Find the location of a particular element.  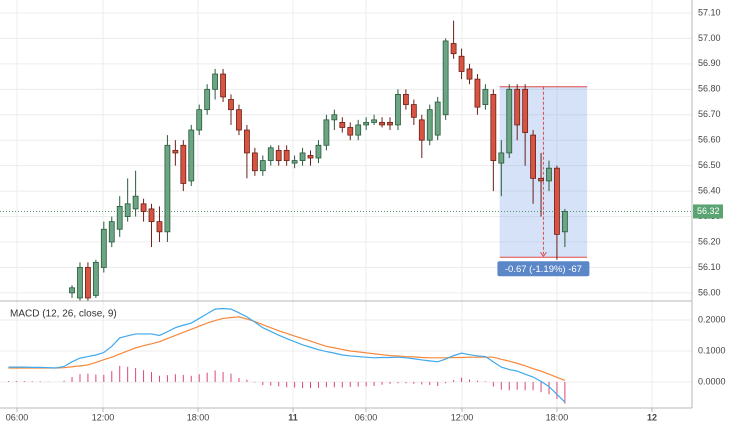

y-tick-label: 0.2000 is located at coordinates (712, 319).